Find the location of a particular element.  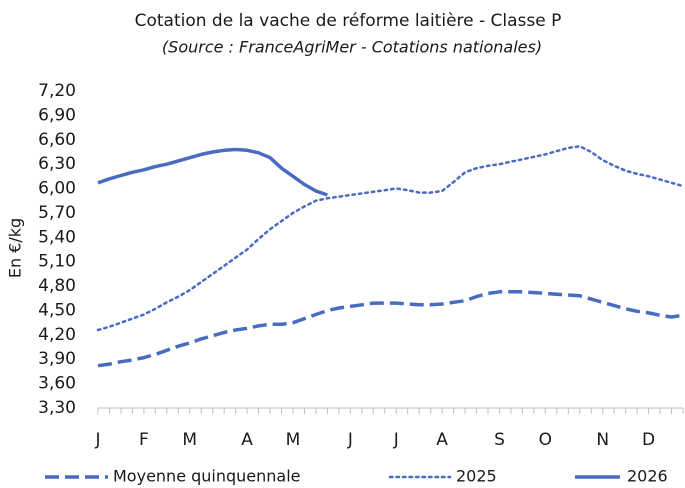

y-tick-label: 4,50 is located at coordinates (57, 310).